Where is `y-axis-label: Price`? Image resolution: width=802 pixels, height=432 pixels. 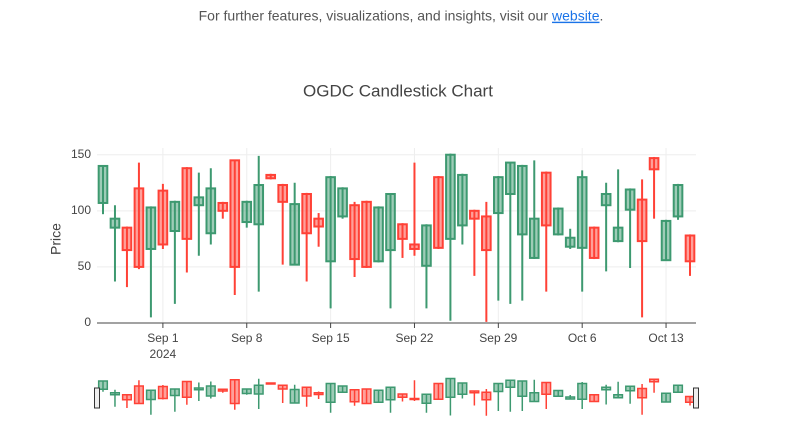
y-axis-label: Price is located at coordinates (56, 239).